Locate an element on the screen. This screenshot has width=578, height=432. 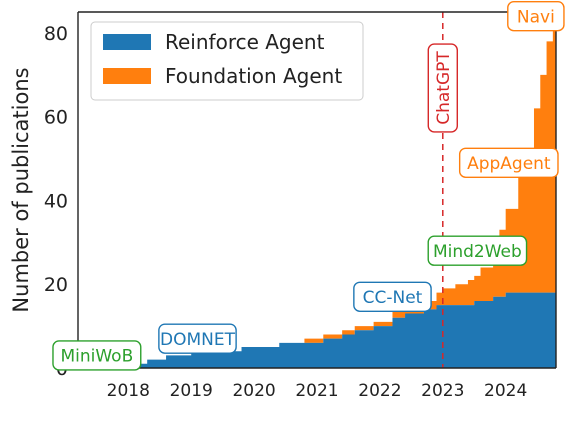
area-reinforce-agent is located at coordinates (317, 330).